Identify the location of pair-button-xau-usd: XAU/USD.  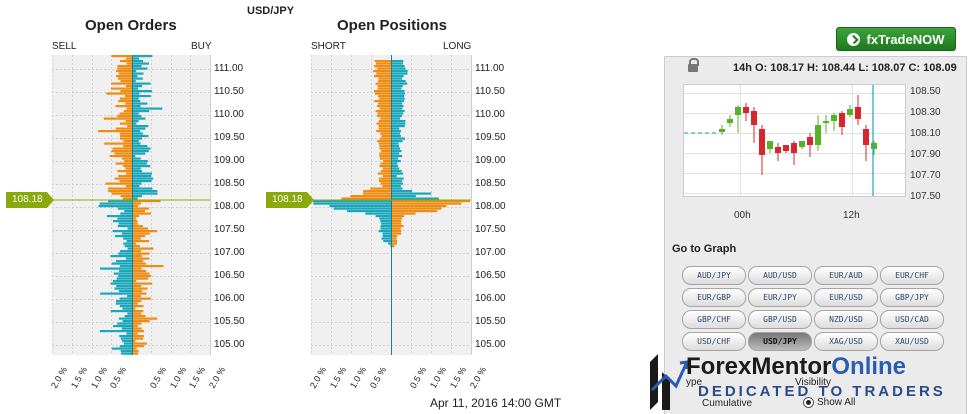
(912, 341).